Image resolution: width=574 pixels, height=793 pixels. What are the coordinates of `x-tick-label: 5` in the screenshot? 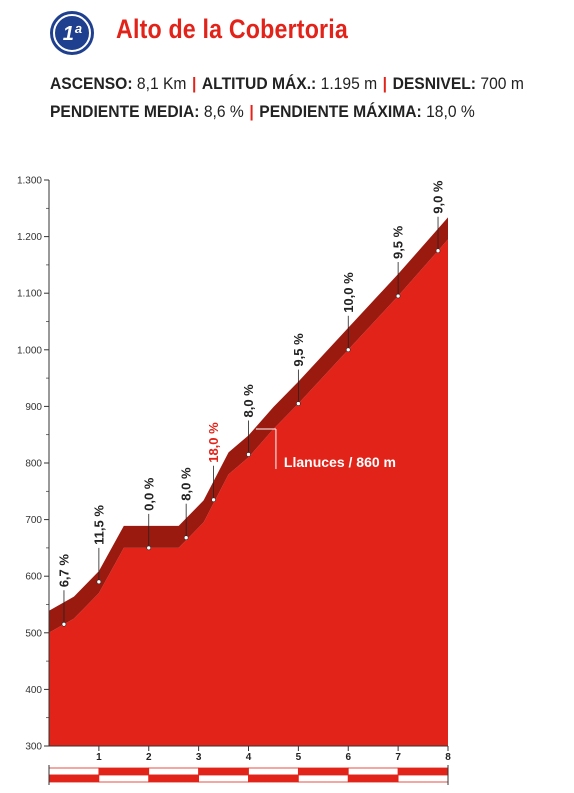 It's located at (299, 757).